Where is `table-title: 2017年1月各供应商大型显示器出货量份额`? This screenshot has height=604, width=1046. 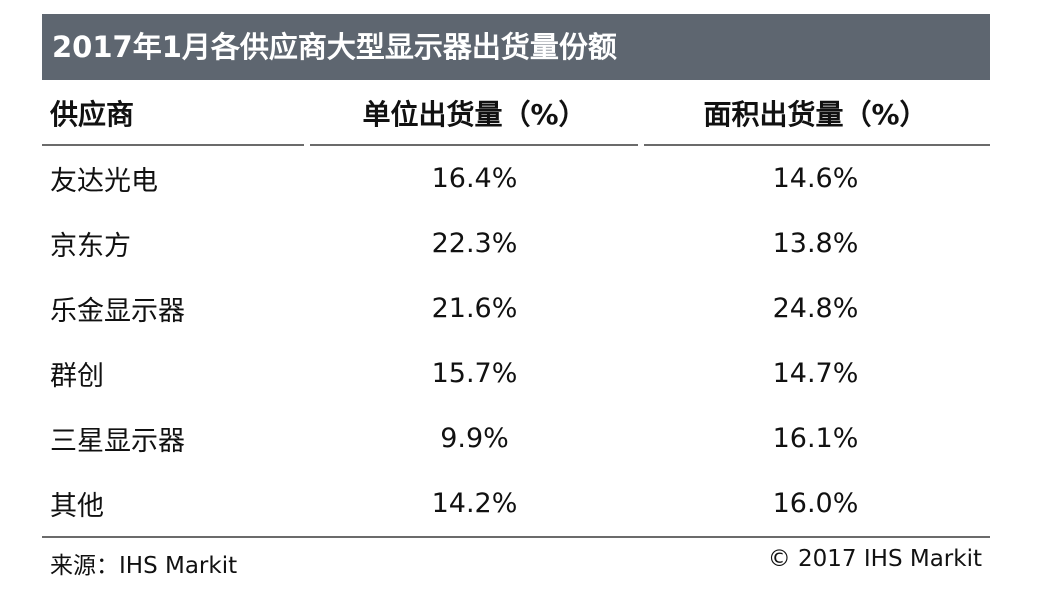 table-title: 2017年1月各供应商大型显示器出货量份额 is located at coordinates (516, 47).